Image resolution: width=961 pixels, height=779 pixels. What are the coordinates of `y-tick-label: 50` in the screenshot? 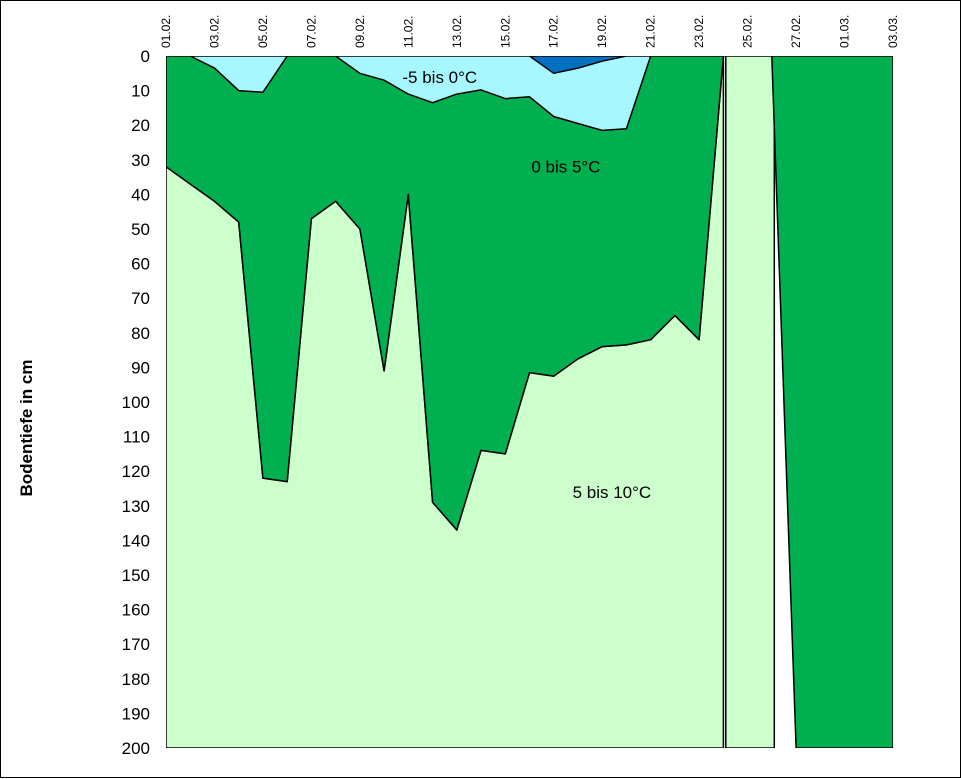 It's located at (140, 229).